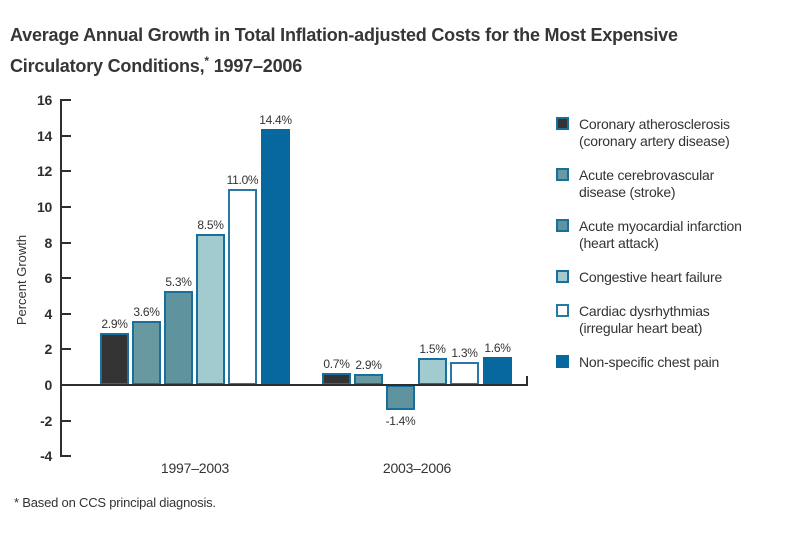  I want to click on legend-entry: Non-specific chest pain, so click(674, 362).